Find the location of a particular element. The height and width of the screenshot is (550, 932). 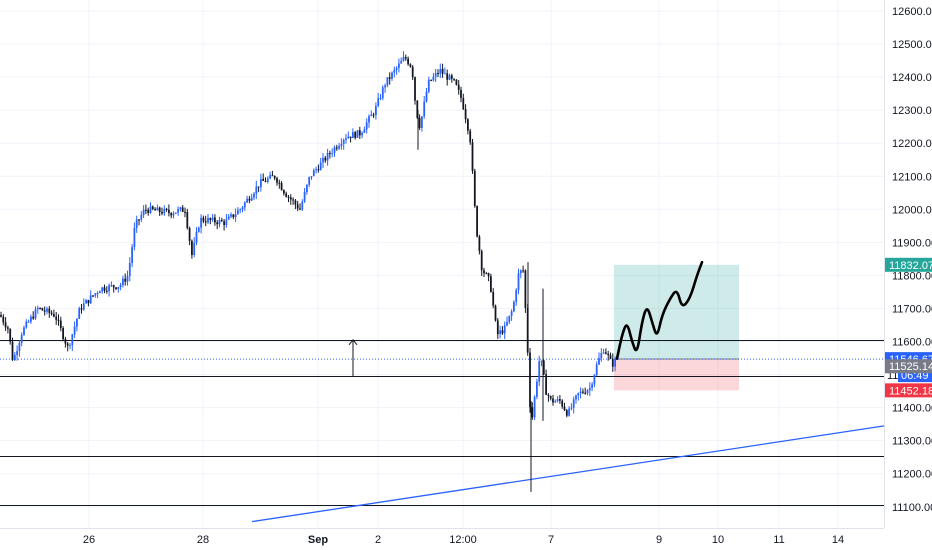

range-arrow-head is located at coordinates (353, 342).